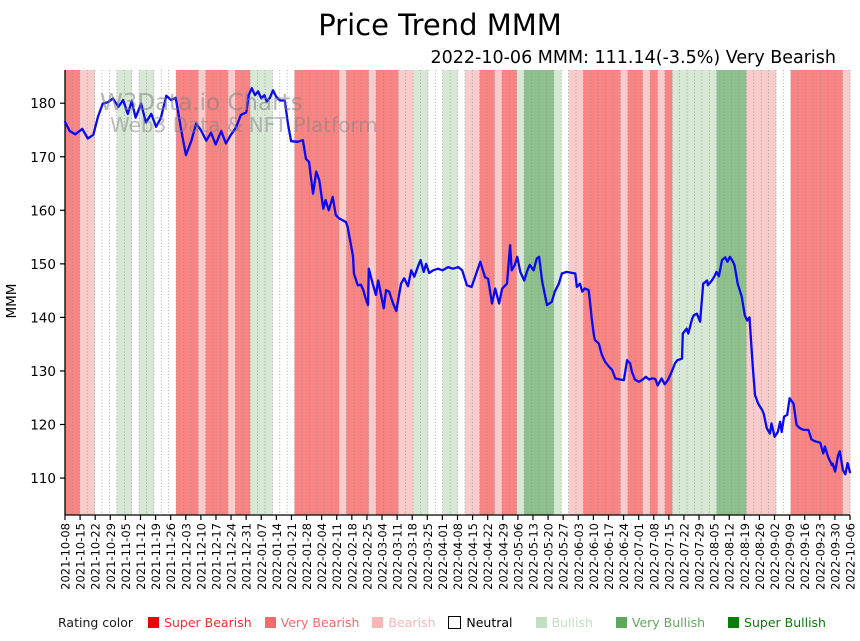 This screenshot has width=860, height=641. What do you see at coordinates (775, 556) in the screenshot?
I see `x-tick-label: 2022-09-02` at bounding box center [775, 556].